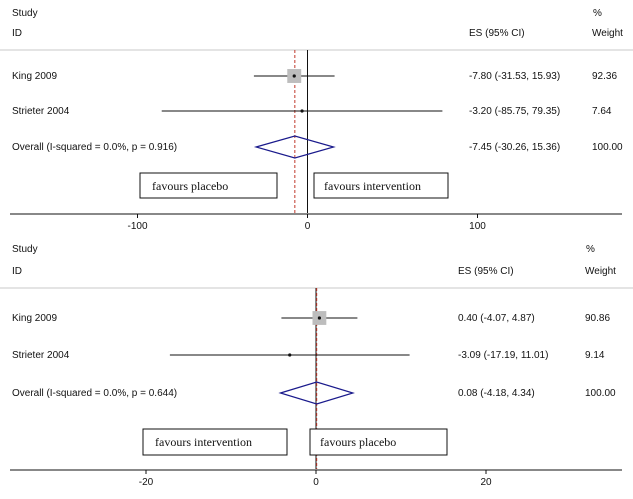 Image resolution: width=633 pixels, height=499 pixels. I want to click on effect-size-text: -7.45 (-30.26, 15.36), so click(514, 147).